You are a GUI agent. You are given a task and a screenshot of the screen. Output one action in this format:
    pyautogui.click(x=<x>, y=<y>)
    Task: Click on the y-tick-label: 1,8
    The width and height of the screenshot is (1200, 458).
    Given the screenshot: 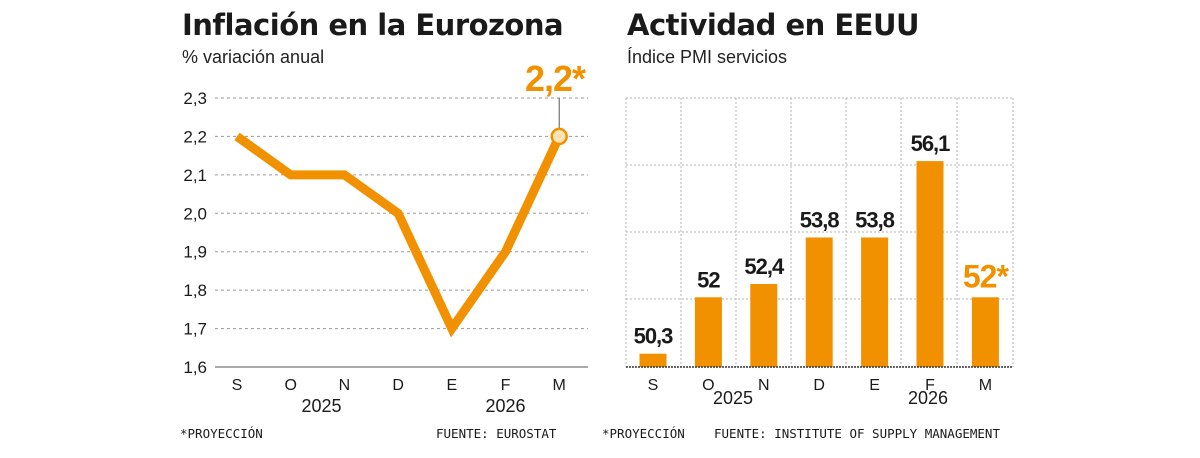 What is the action you would take?
    pyautogui.click(x=195, y=290)
    